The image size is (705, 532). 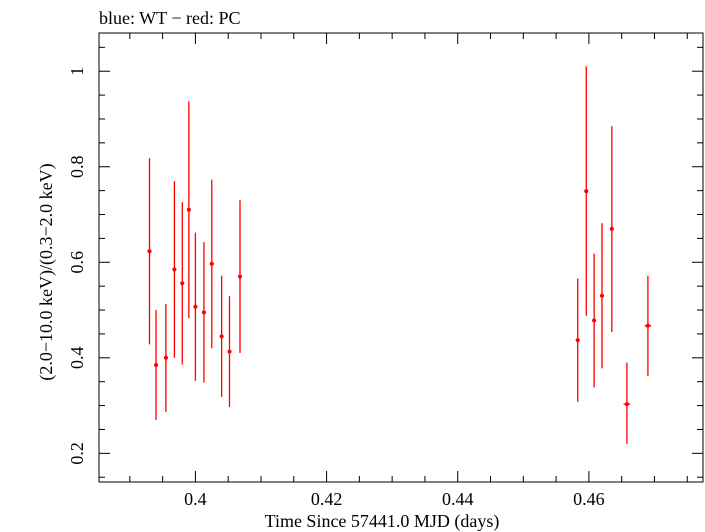 I want to click on y-tick-labels: 0.2 0.4 0.6 0.8 1, so click(x=77, y=266).